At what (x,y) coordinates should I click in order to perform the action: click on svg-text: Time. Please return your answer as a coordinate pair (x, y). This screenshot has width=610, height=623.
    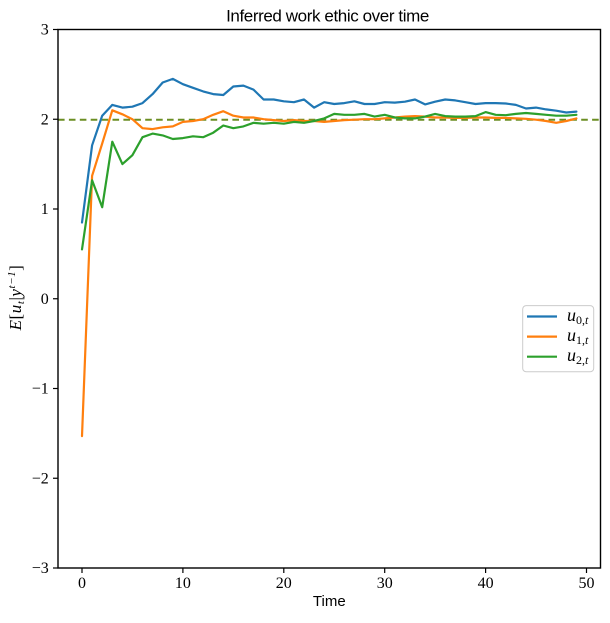
    Looking at the image, I should click on (329, 601).